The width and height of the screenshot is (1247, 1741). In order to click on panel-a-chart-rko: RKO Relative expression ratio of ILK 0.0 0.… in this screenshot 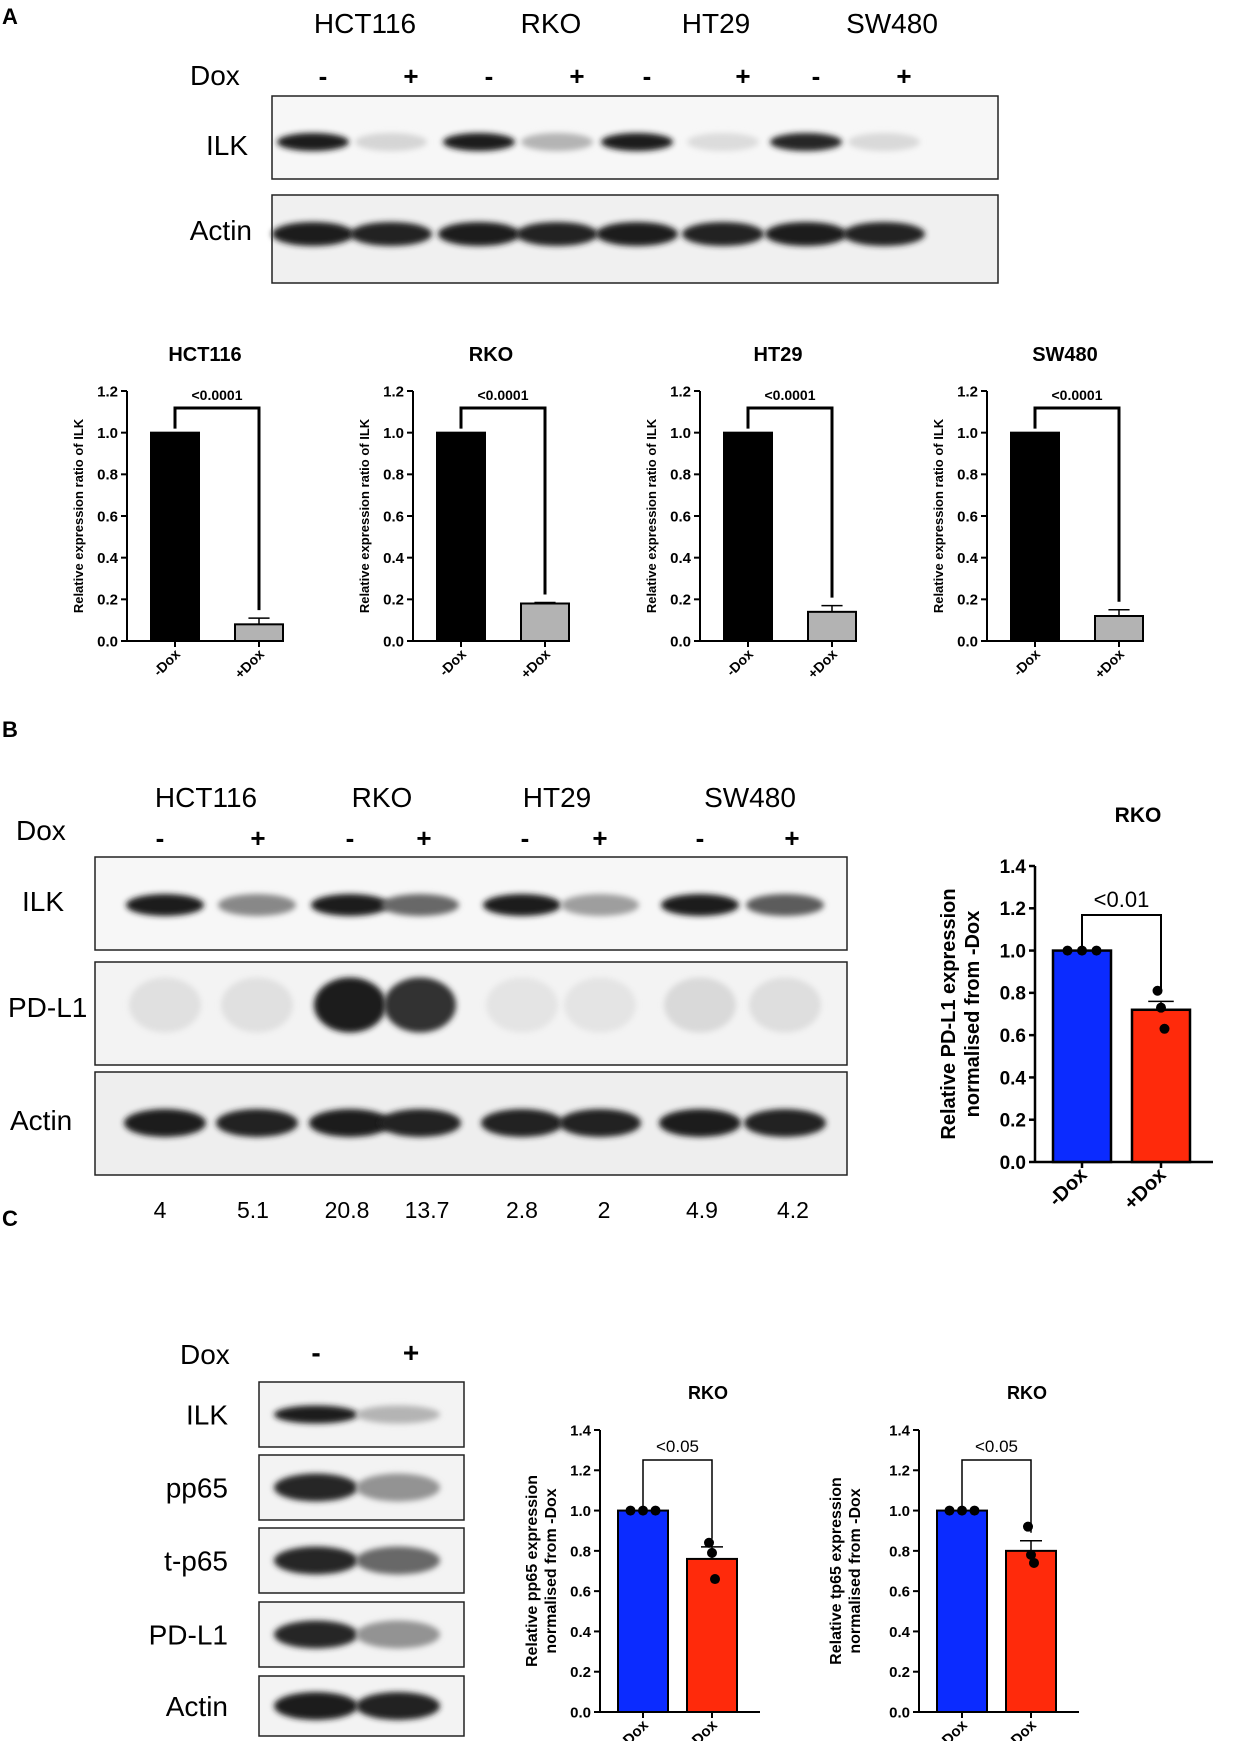, I will do `click(463, 513)`.